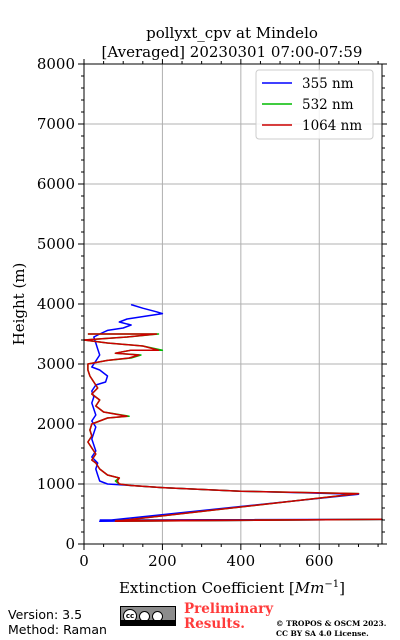 This screenshot has height=640, width=400. I want to click on legend-label: 532 nm, so click(328, 105).